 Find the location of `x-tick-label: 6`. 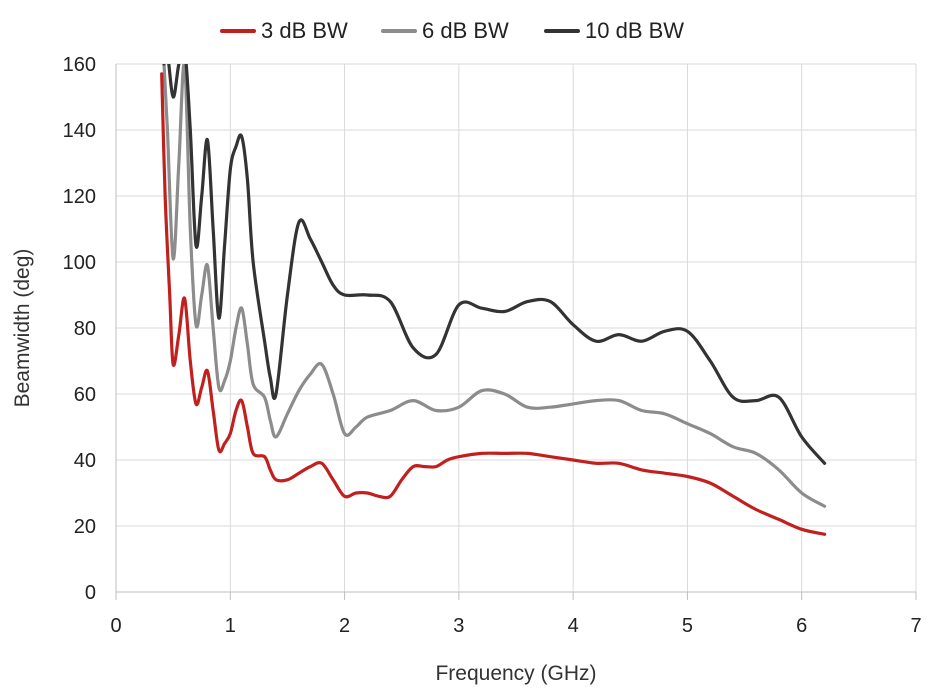

x-tick-label: 6 is located at coordinates (801, 626).